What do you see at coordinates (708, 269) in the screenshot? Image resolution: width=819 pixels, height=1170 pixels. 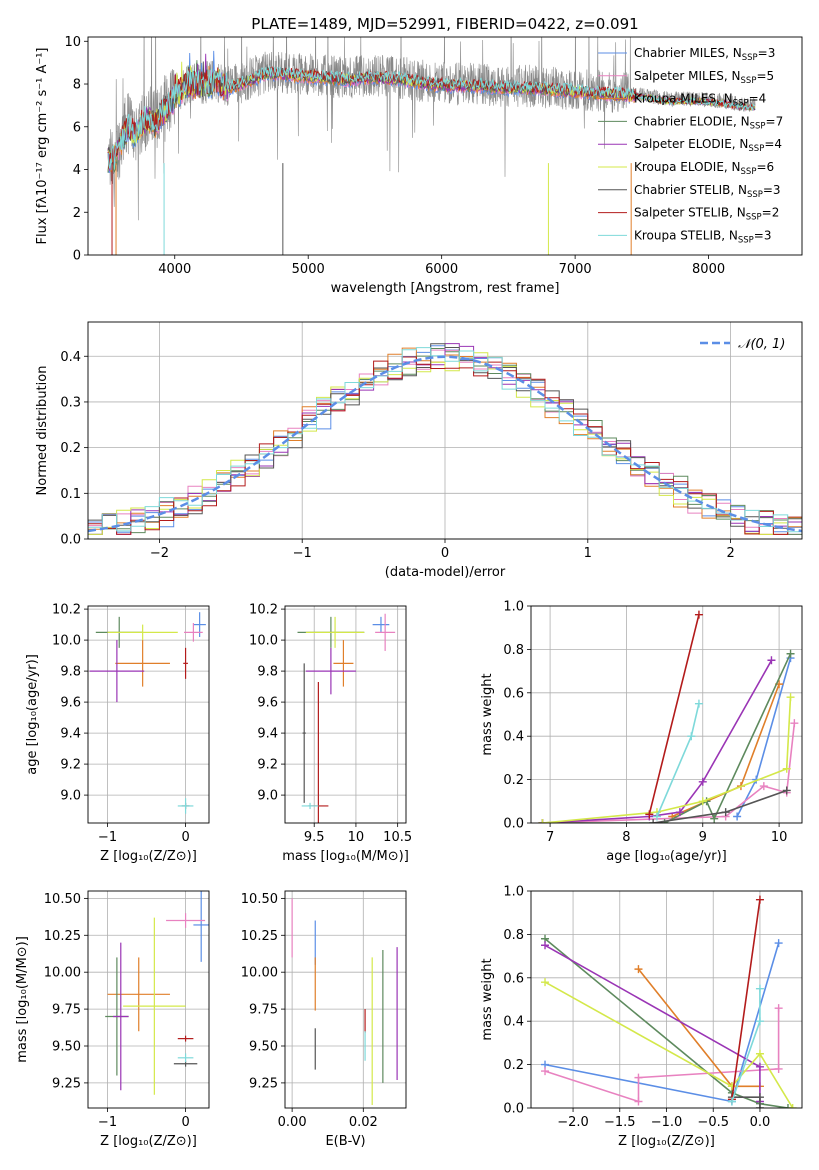 I see `tick-label-x: 8000` at bounding box center [708, 269].